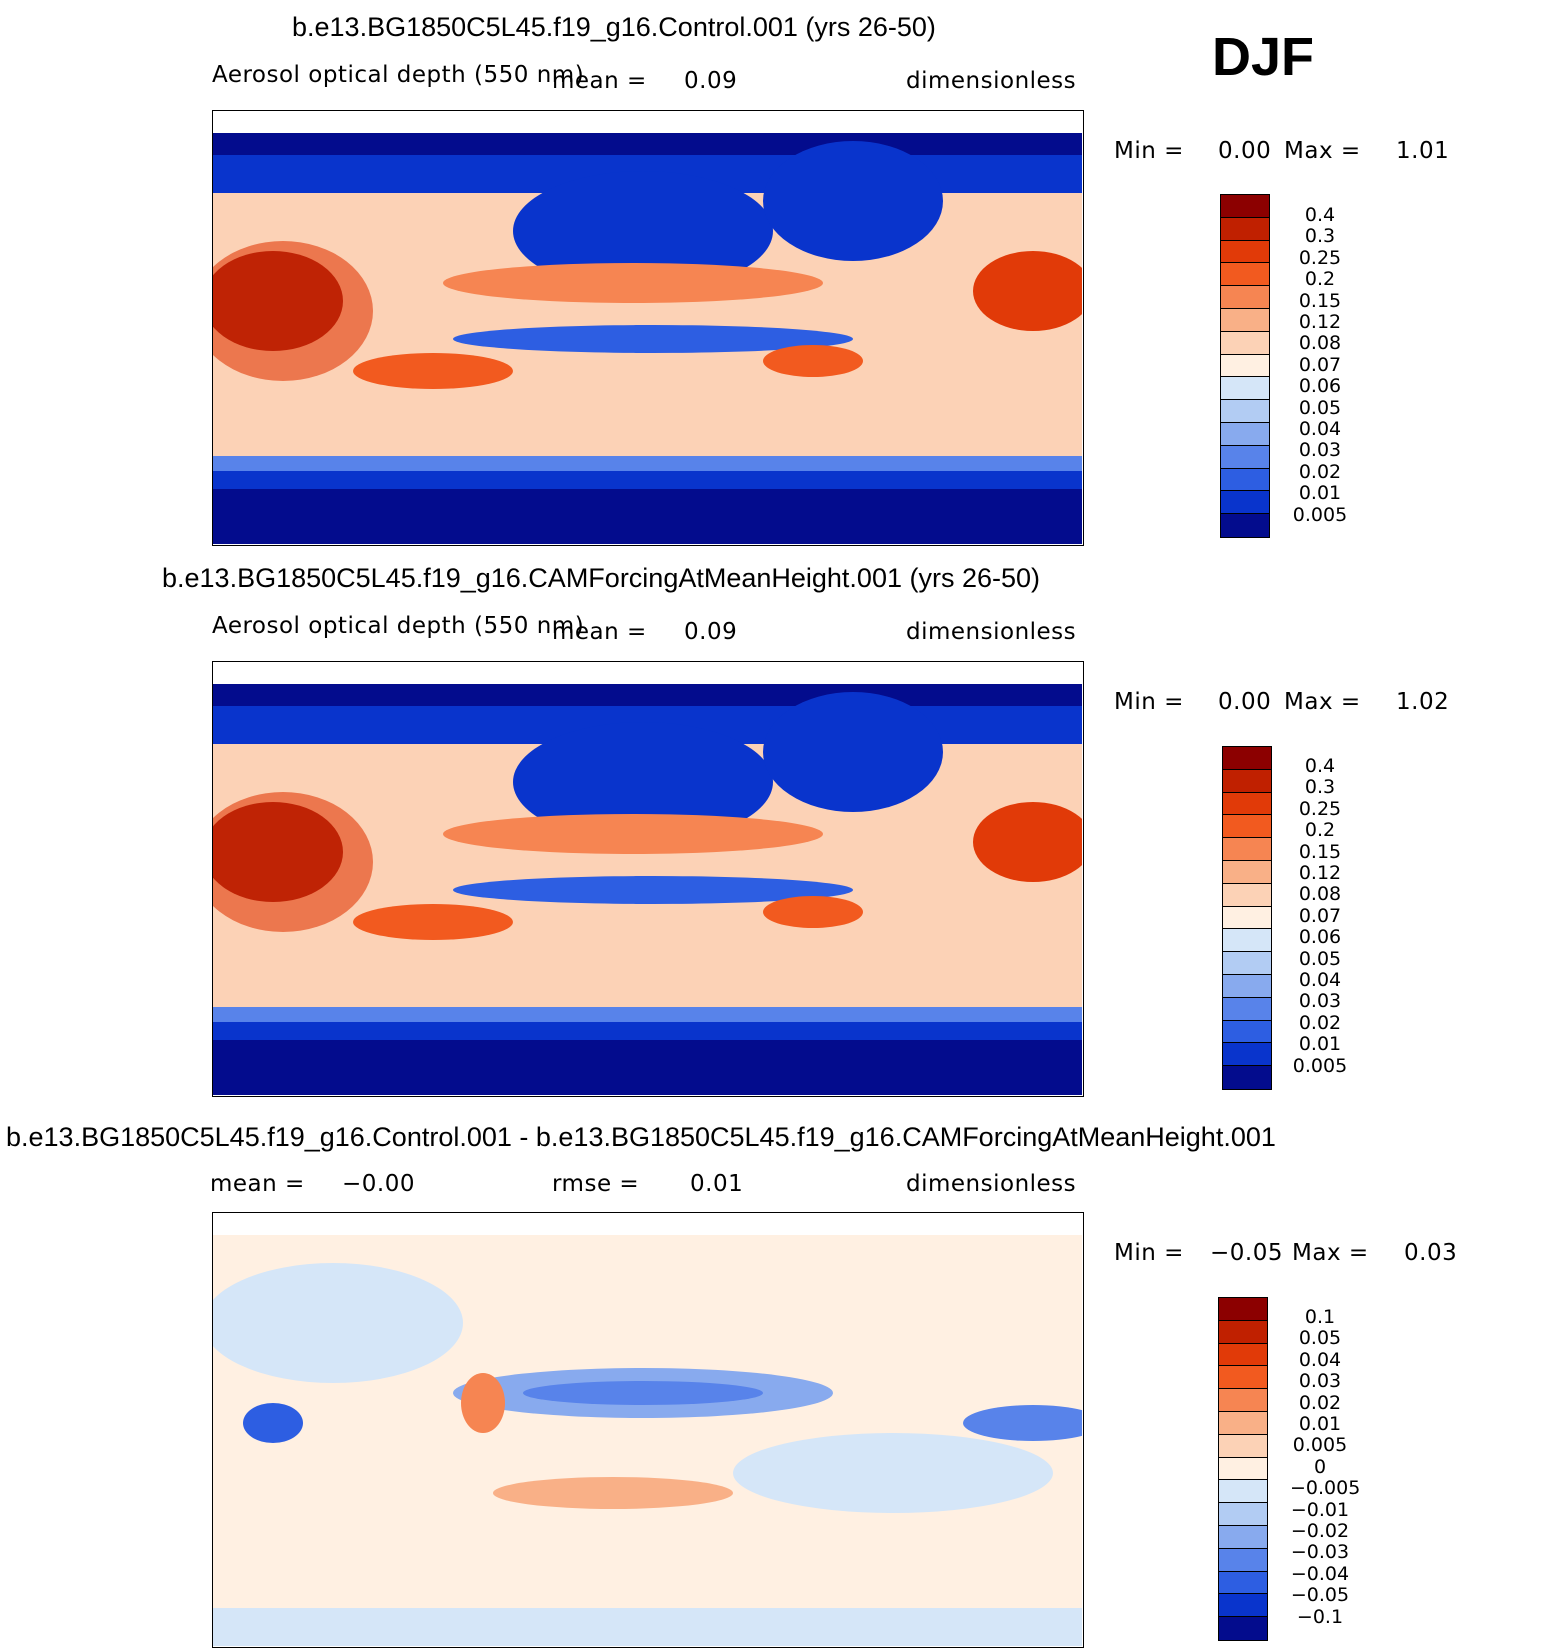  Describe the element at coordinates (596, 1184) in the screenshot. I see `rmse-label: rmse =` at that location.